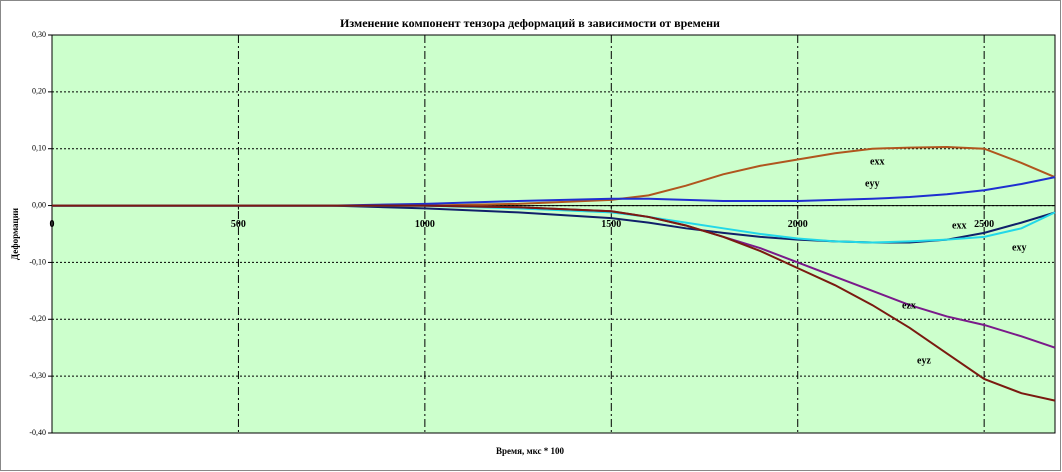  I want to click on x-tick-label: 2000, so click(798, 224).